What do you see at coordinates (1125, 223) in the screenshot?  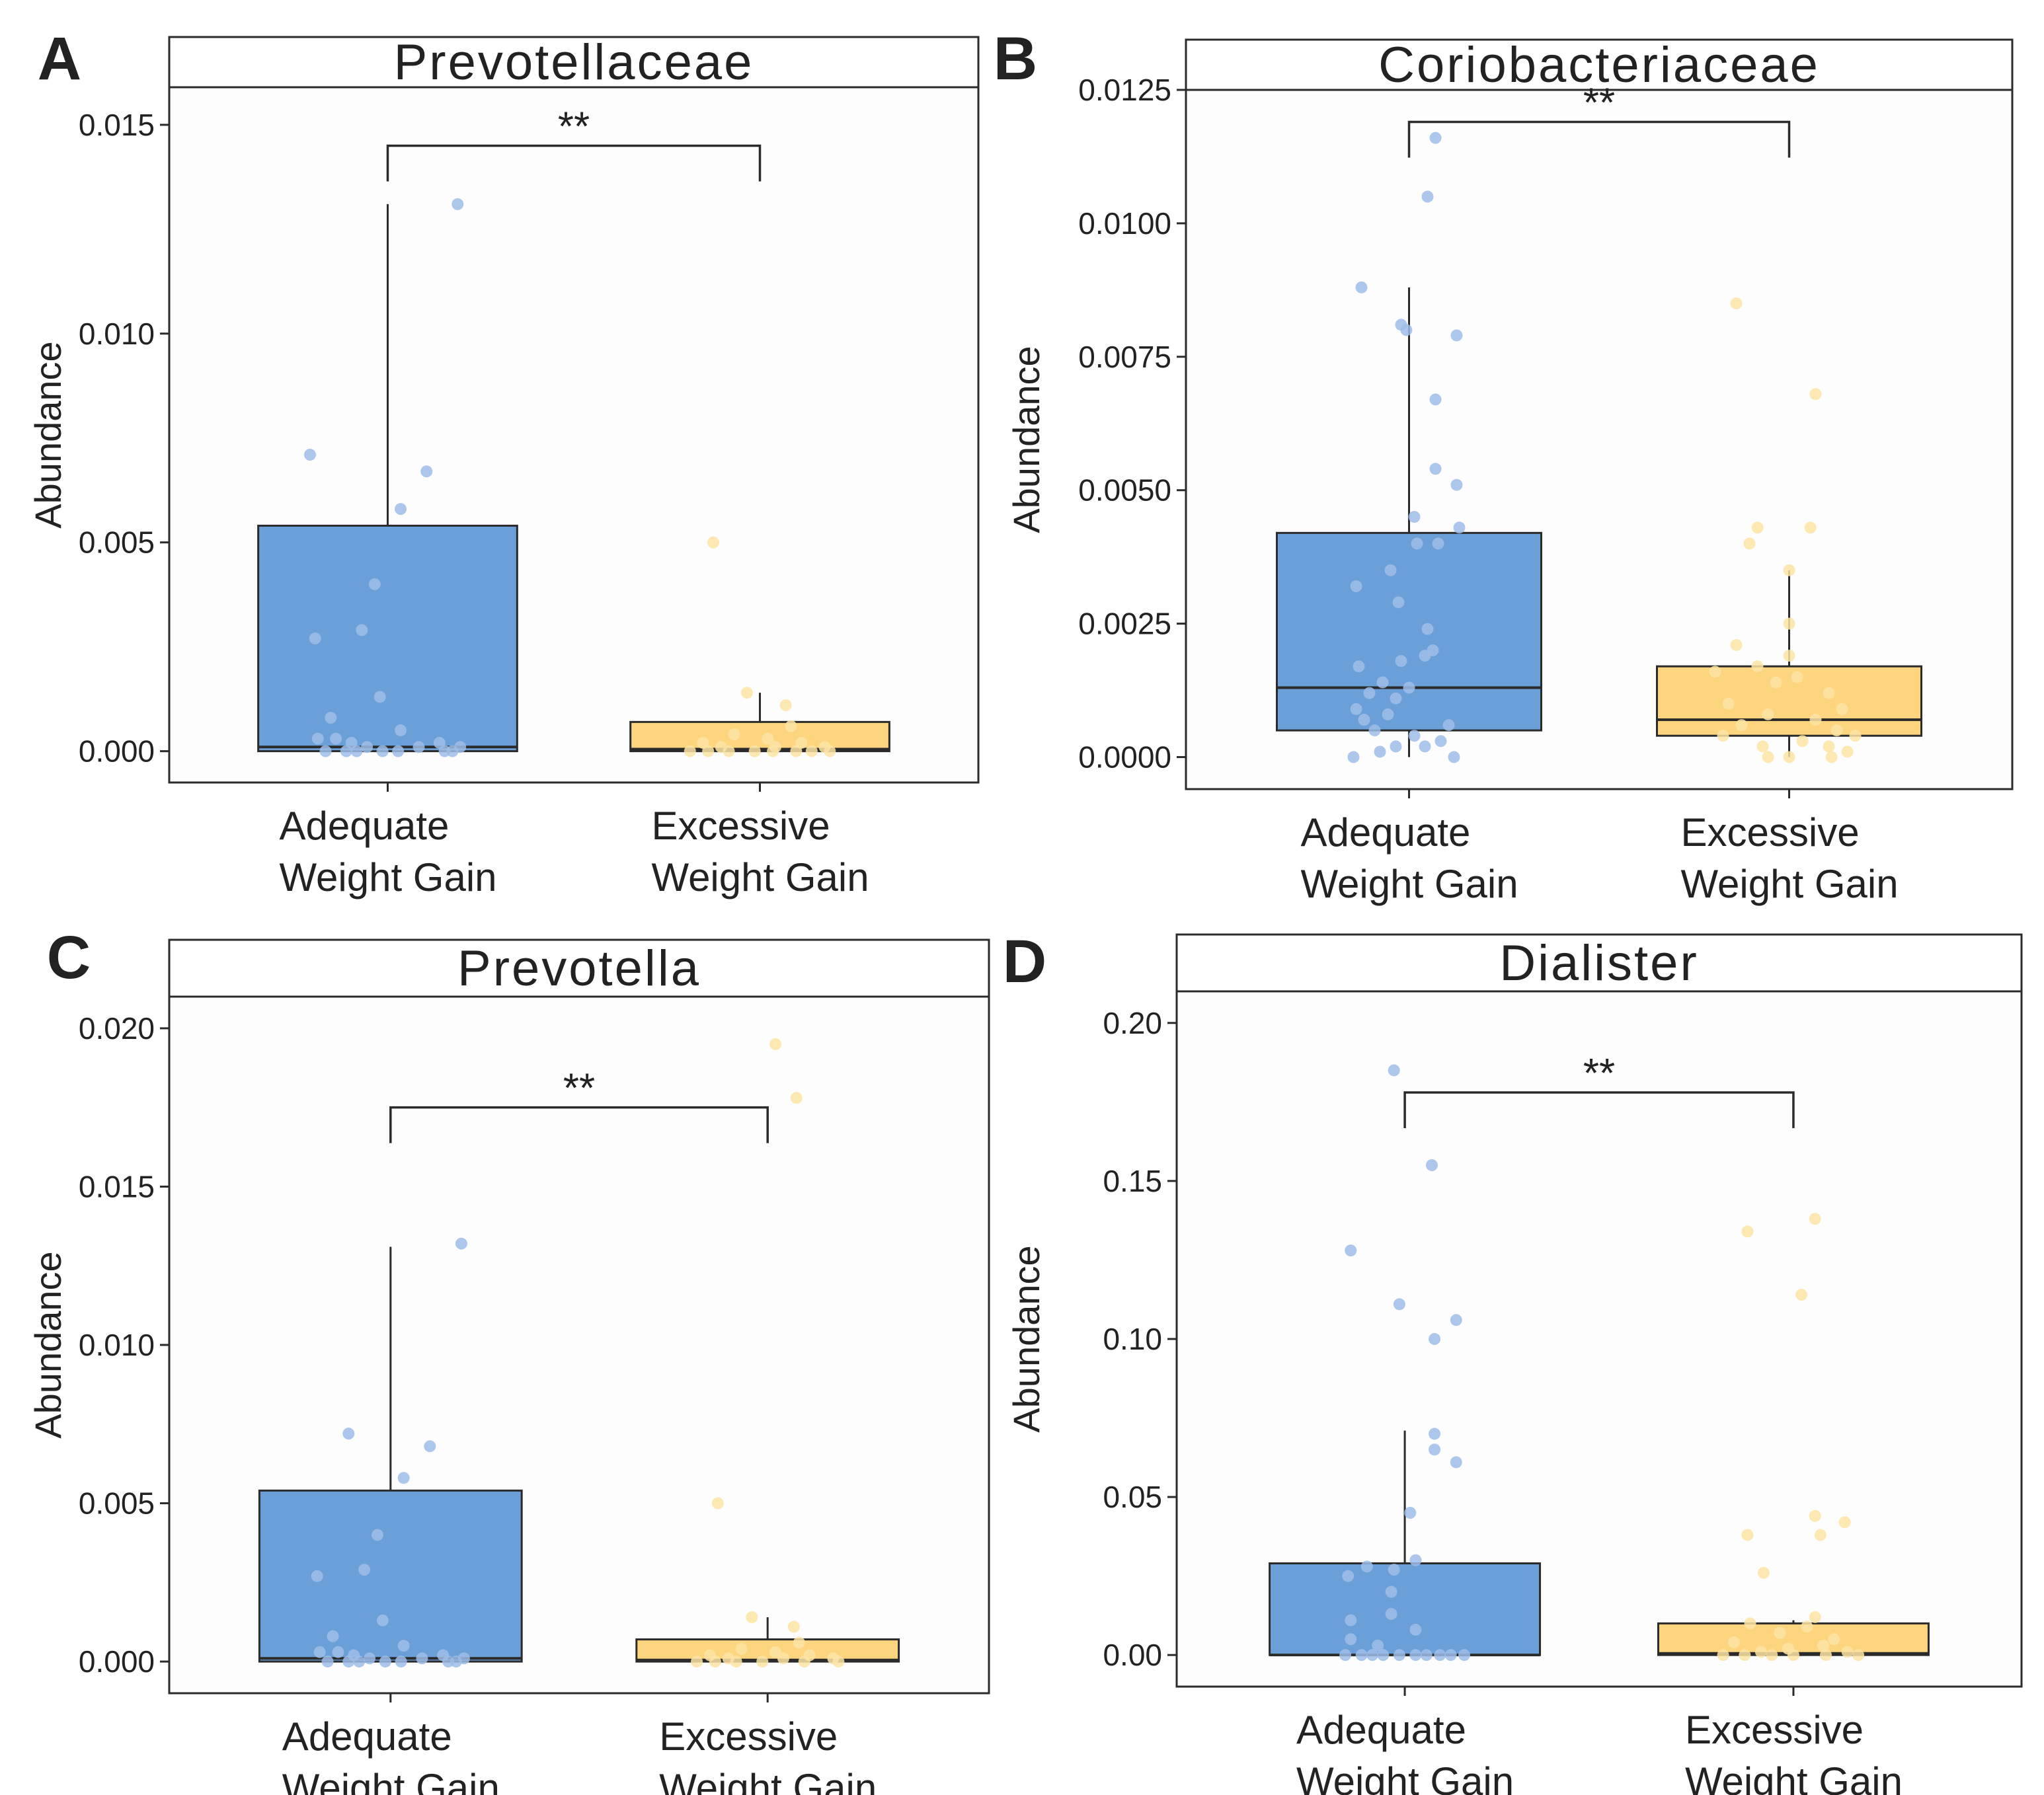 I see `y-tick-label: 0.0100` at bounding box center [1125, 223].